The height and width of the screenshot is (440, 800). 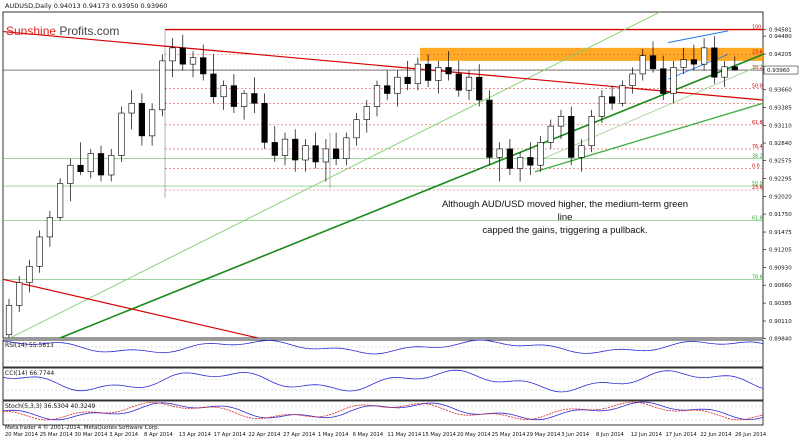 What do you see at coordinates (230, 435) in the screenshot?
I see `date-tick-label: 17 Apr 2014` at bounding box center [230, 435].